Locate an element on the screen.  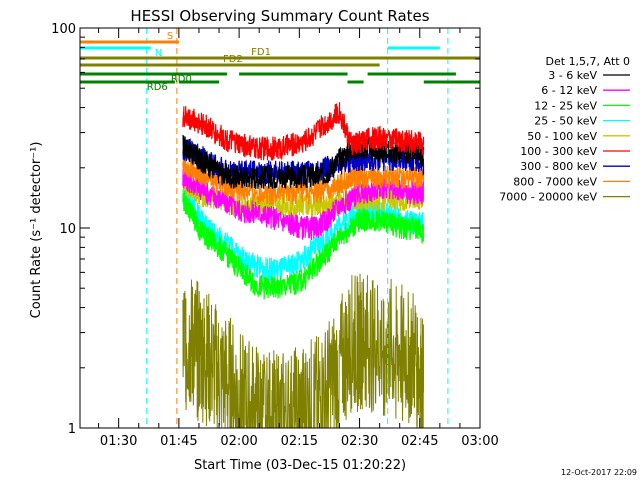
flag-label-s: S is located at coordinates (170, 36).